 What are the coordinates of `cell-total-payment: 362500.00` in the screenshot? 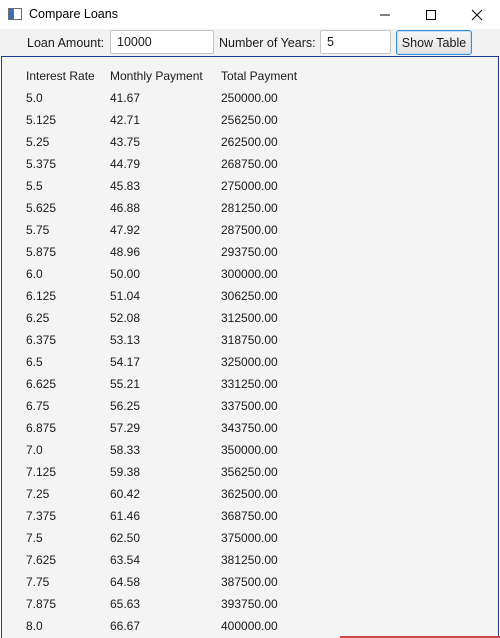 It's located at (249, 494).